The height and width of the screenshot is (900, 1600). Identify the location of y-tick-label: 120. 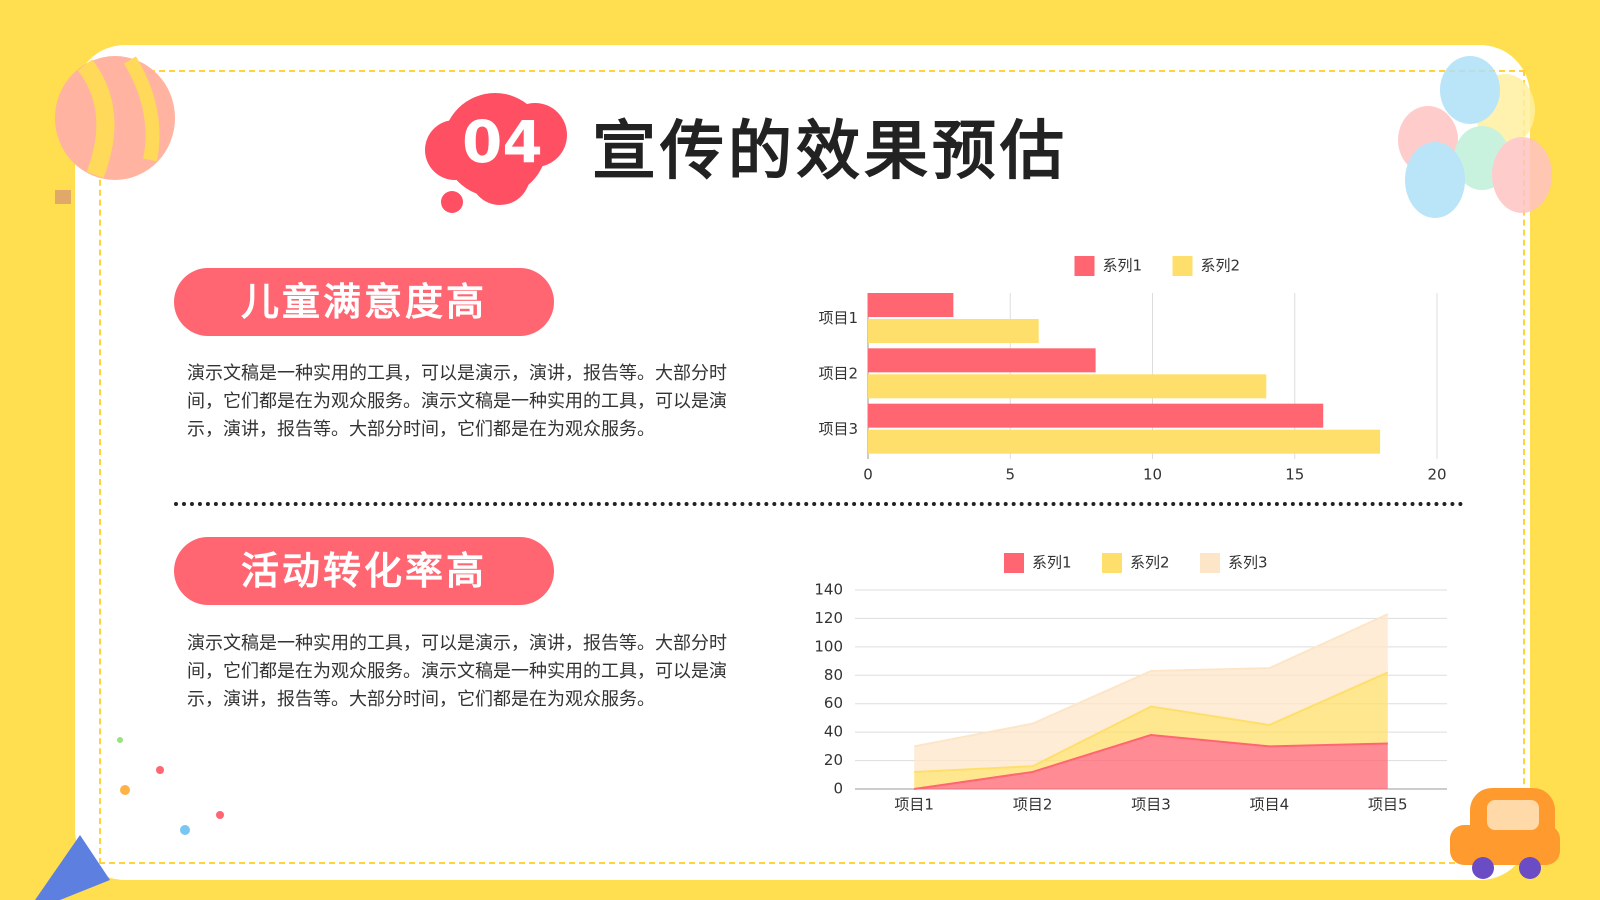
(828, 618).